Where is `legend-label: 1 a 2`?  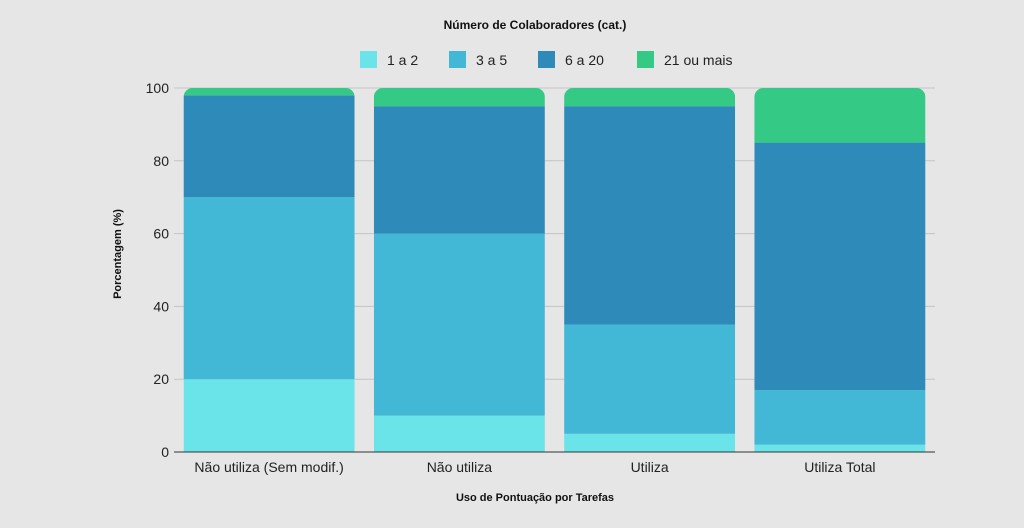 legend-label: 1 a 2 is located at coordinates (402, 60).